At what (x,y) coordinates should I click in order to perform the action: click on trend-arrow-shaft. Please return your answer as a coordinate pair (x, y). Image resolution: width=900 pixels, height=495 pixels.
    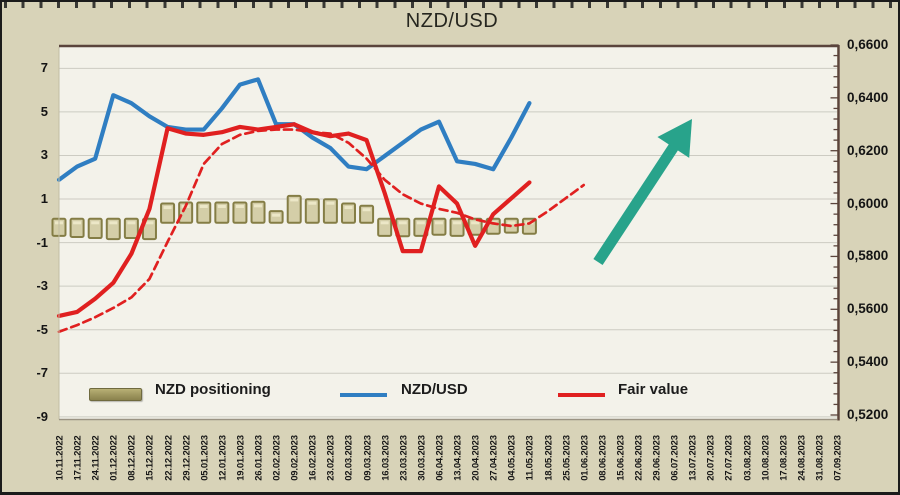
    Looking at the image, I should click on (637, 202).